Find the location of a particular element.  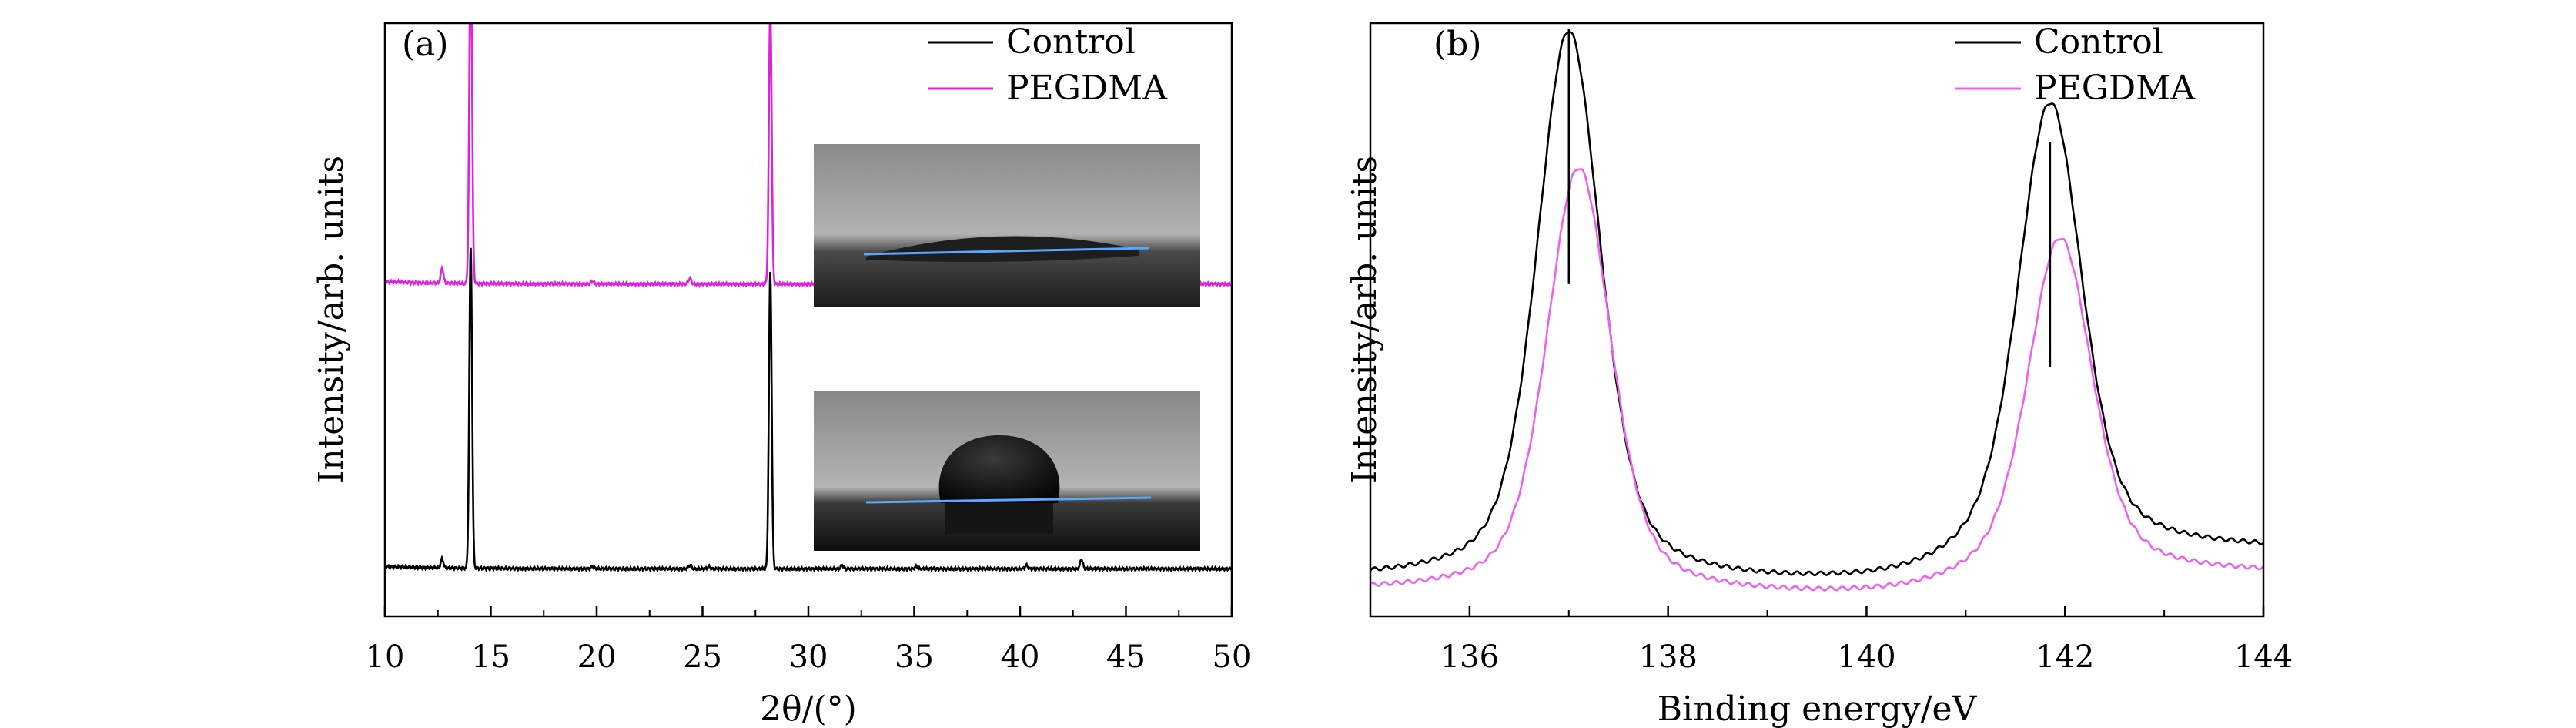

panel-a-x-ticks: 10 15 20 25 30 35 40 45 50 is located at coordinates (809, 640).